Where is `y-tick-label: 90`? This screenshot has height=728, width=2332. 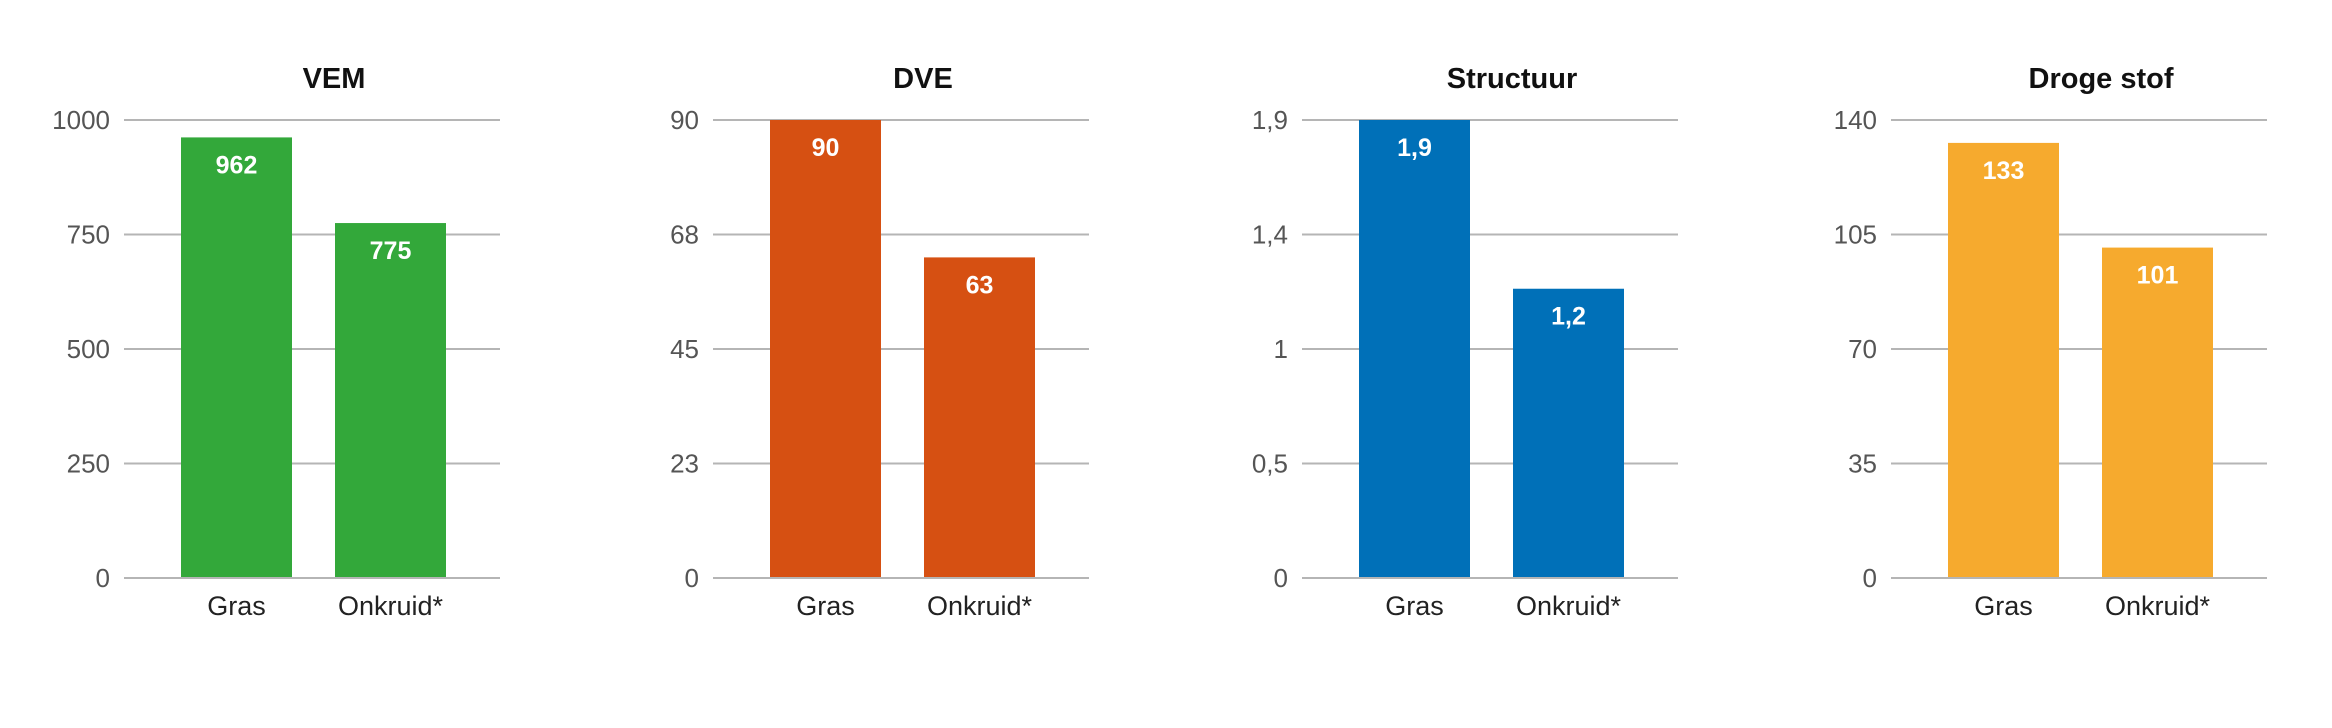 y-tick-label: 90 is located at coordinates (684, 120).